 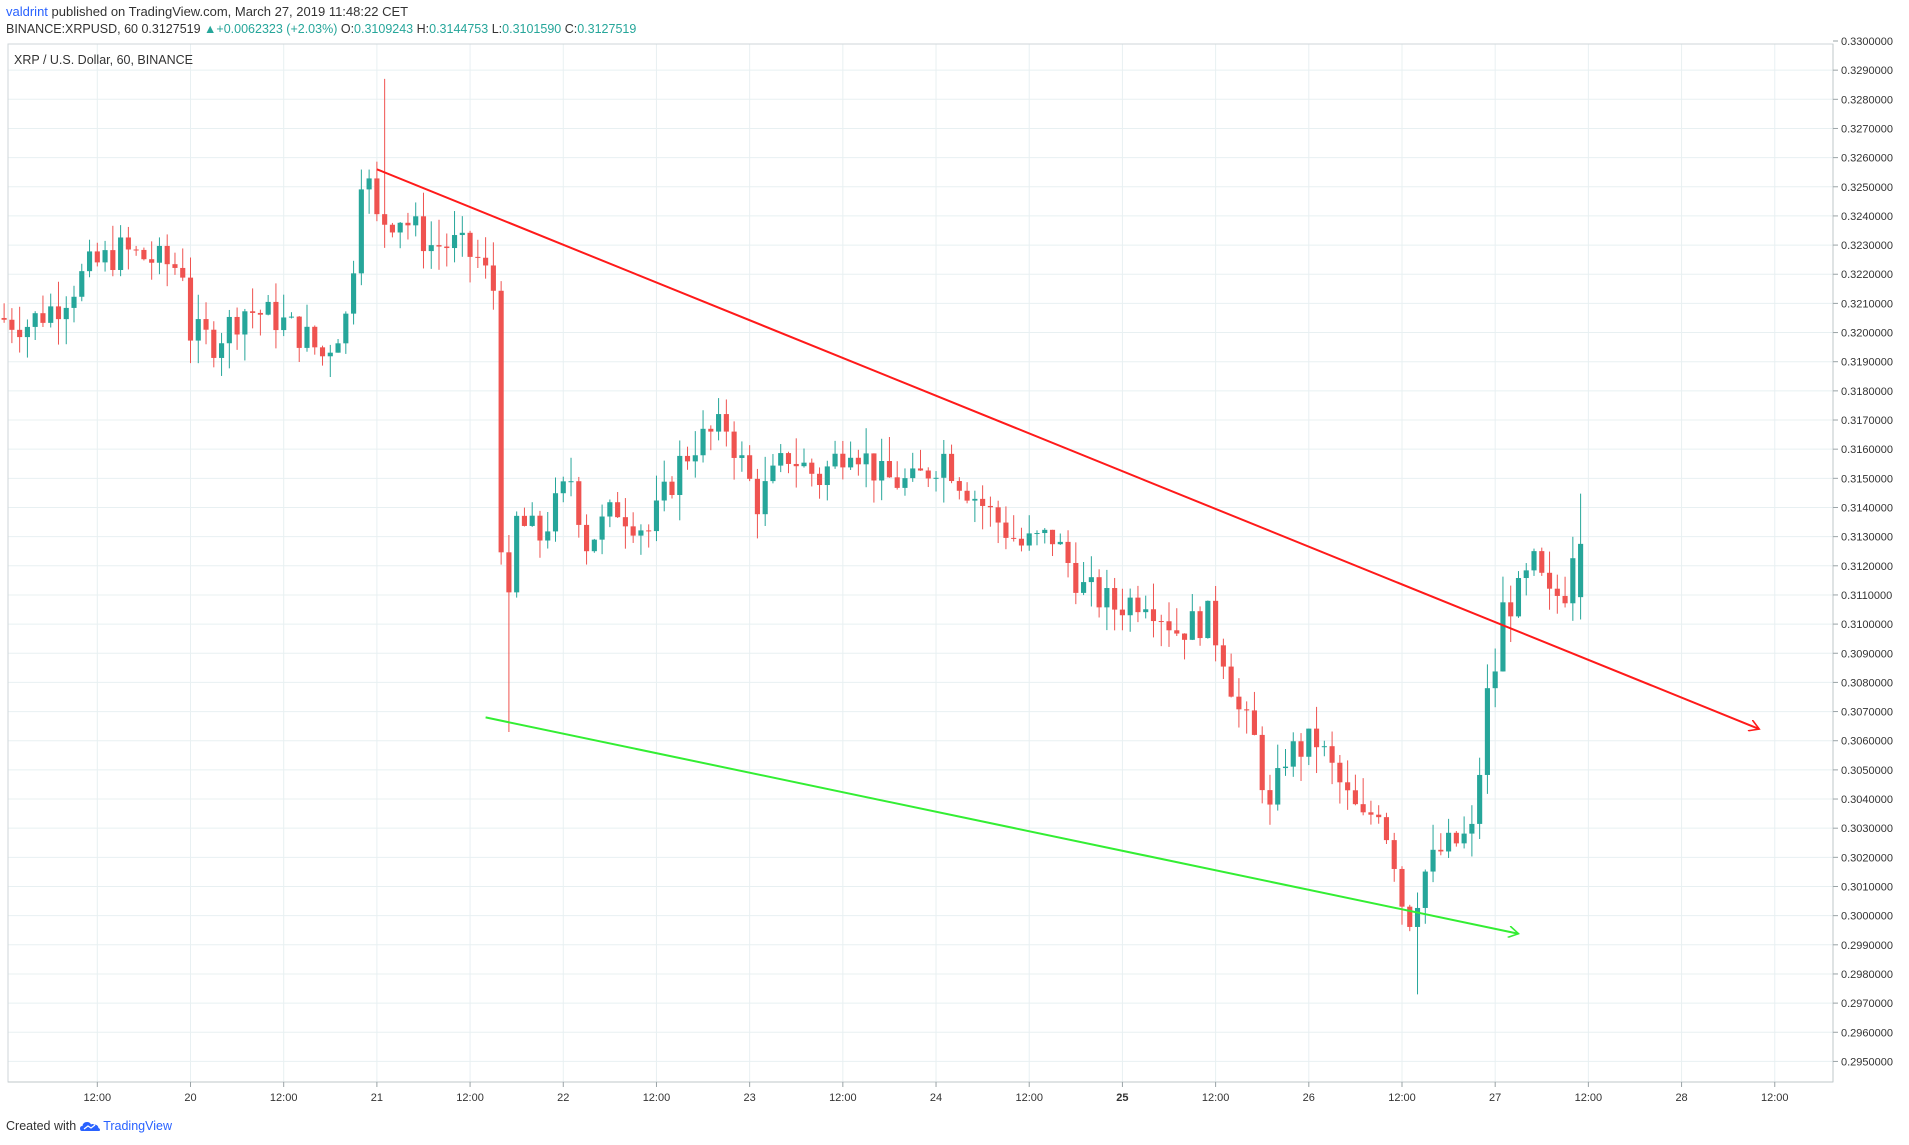 I want to click on time-tick-label: 12:00, so click(x=1589, y=1098).